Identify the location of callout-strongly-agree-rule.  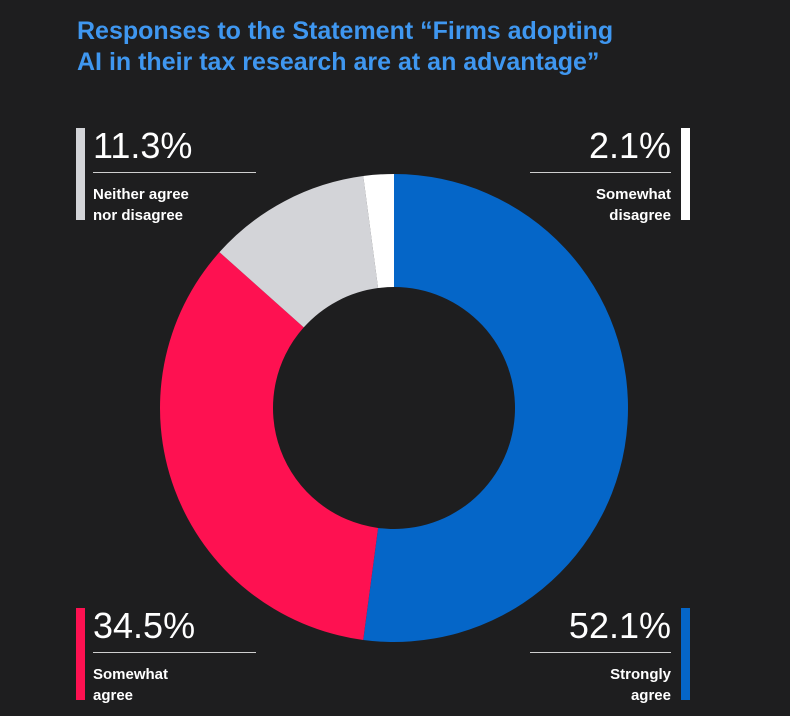
(600, 652).